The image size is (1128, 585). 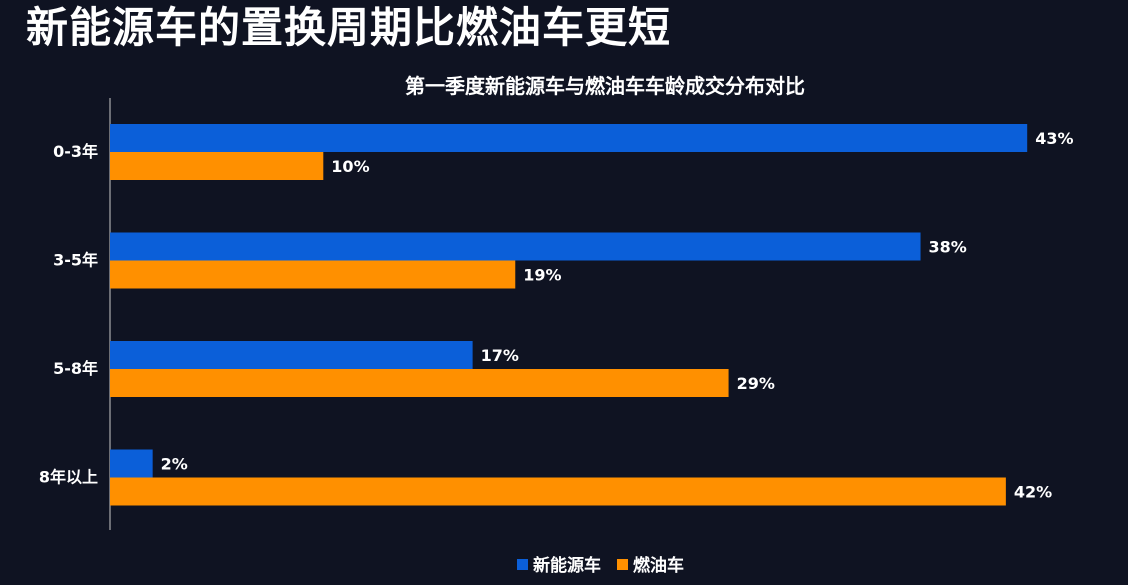 I want to click on page-headline: 新能源车的置换周期比燃油车更短, so click(x=349, y=27).